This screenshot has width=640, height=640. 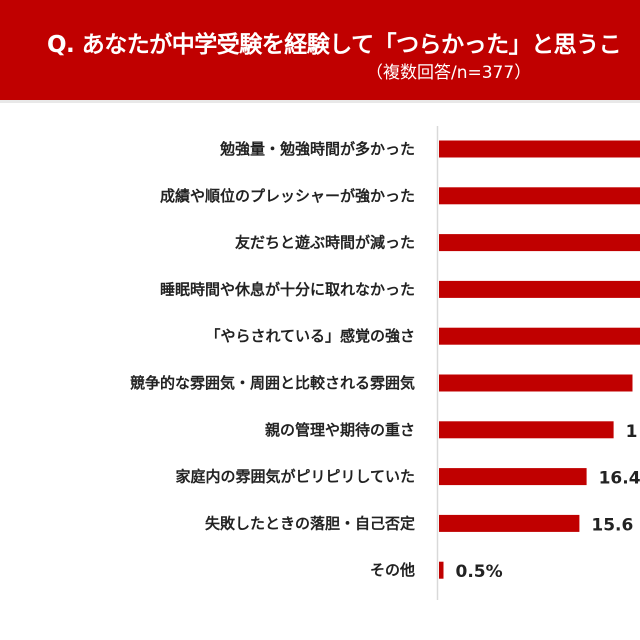 I want to click on data-label: 1, so click(x=632, y=432).